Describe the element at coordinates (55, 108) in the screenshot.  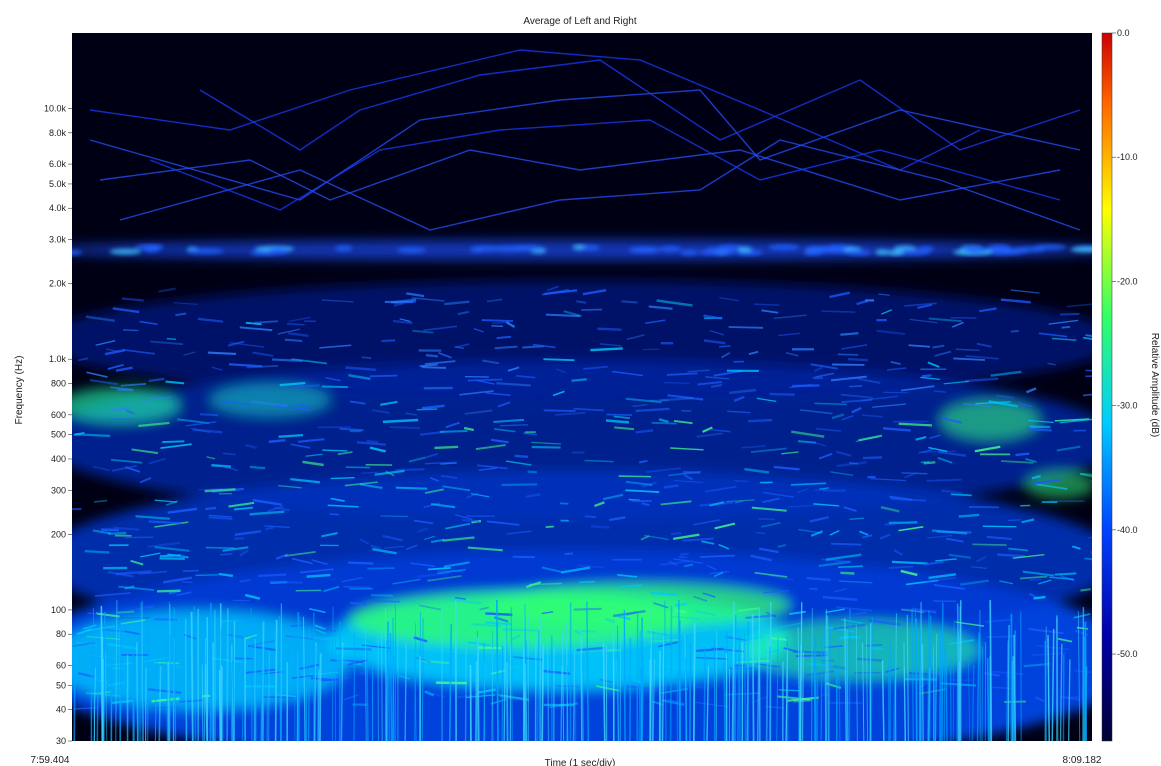
I see `y-tick-label: 10.0k` at that location.